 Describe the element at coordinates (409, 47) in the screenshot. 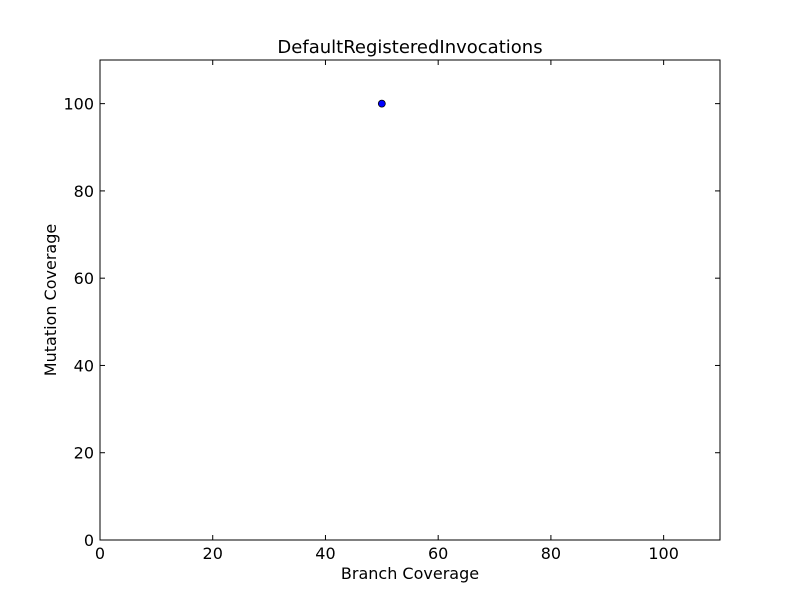

I see `chart-title: DefaultRegisteredInvocations` at that location.